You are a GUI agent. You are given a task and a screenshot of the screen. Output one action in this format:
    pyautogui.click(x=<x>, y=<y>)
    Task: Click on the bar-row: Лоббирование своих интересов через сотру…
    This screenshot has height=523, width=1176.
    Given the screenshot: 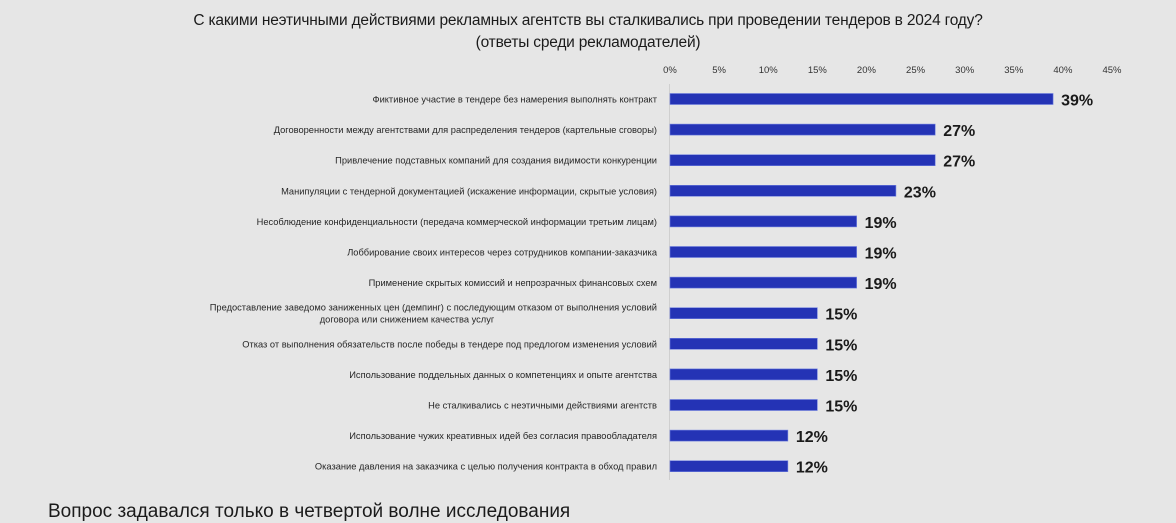 What is the action you would take?
    pyautogui.click(x=621, y=254)
    